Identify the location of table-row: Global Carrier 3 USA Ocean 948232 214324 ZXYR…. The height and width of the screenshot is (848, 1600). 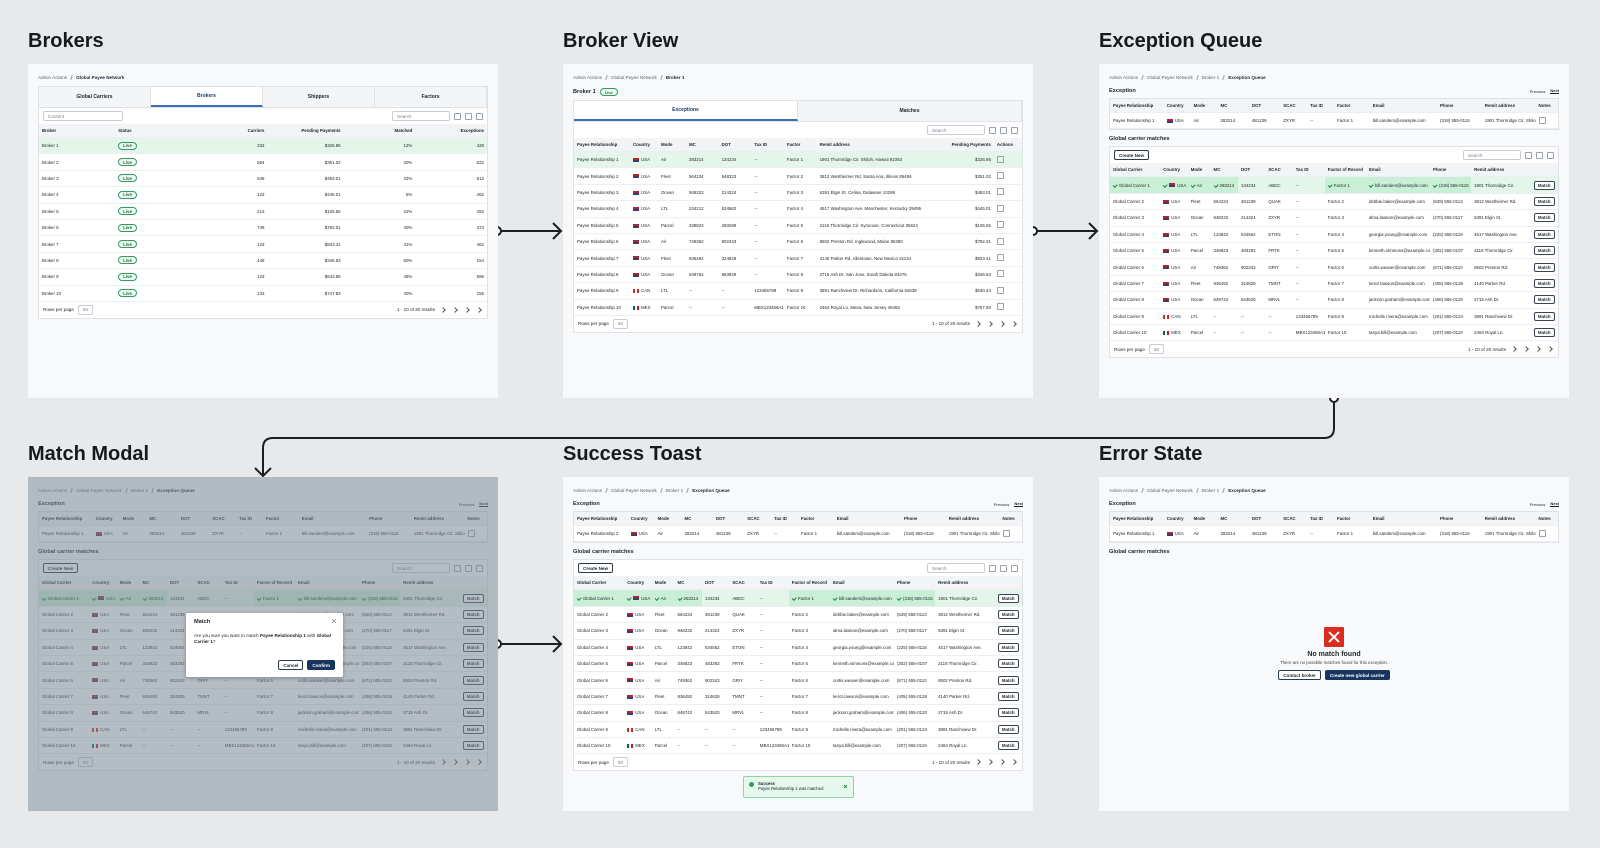
(798, 631).